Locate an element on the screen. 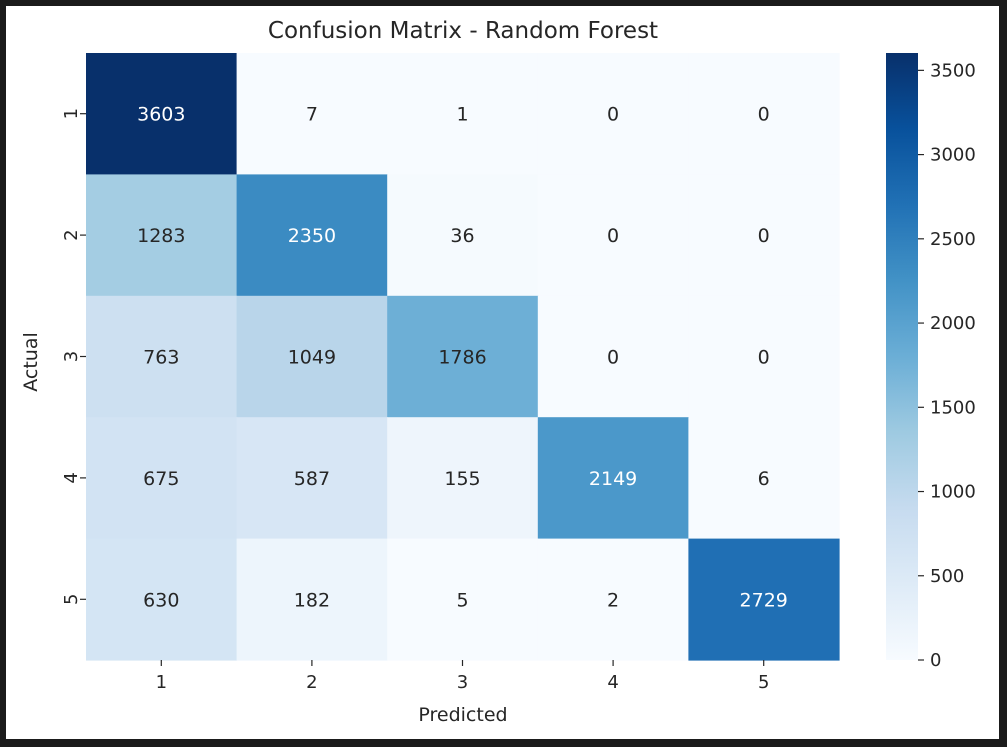 The image size is (1007, 747). cell-value-r4-c5: 6 is located at coordinates (764, 479).